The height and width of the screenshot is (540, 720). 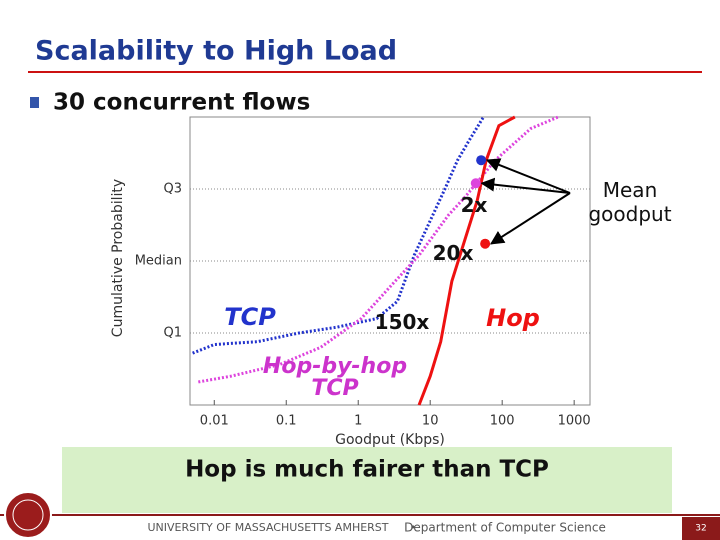 I want to click on annotation: 2x, so click(x=474, y=205).